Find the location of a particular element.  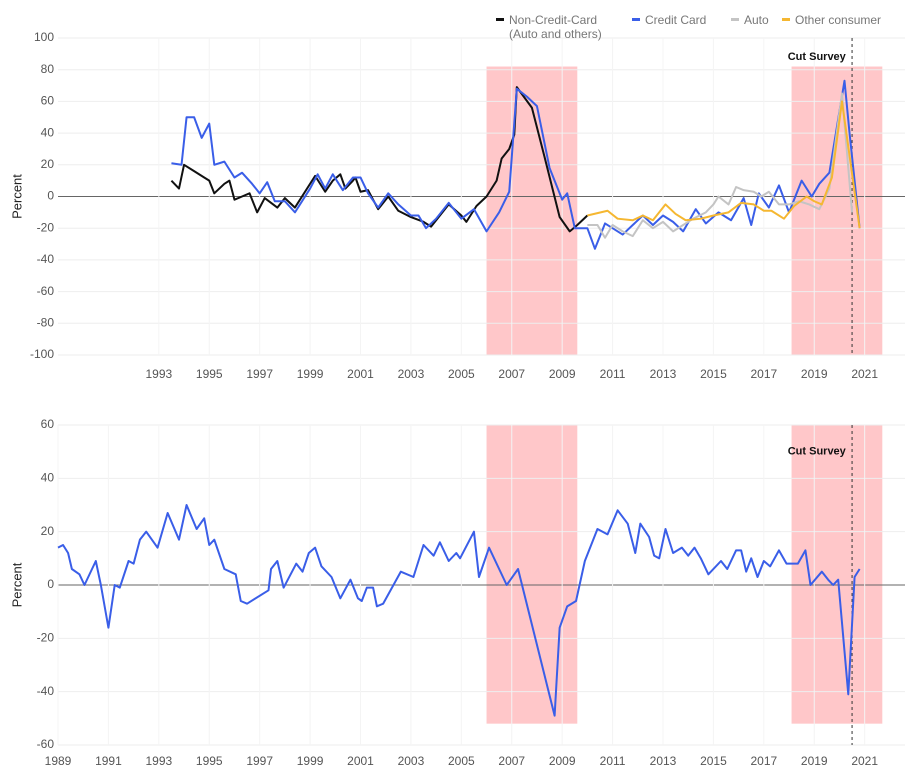

x-tick-label: 1989 is located at coordinates (58, 761).